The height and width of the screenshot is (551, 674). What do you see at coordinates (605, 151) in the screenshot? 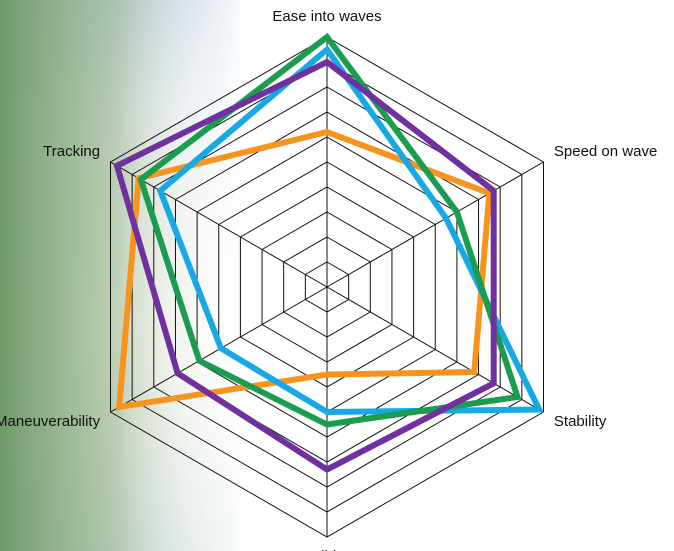
I see `axis-label: Speed on wave` at bounding box center [605, 151].